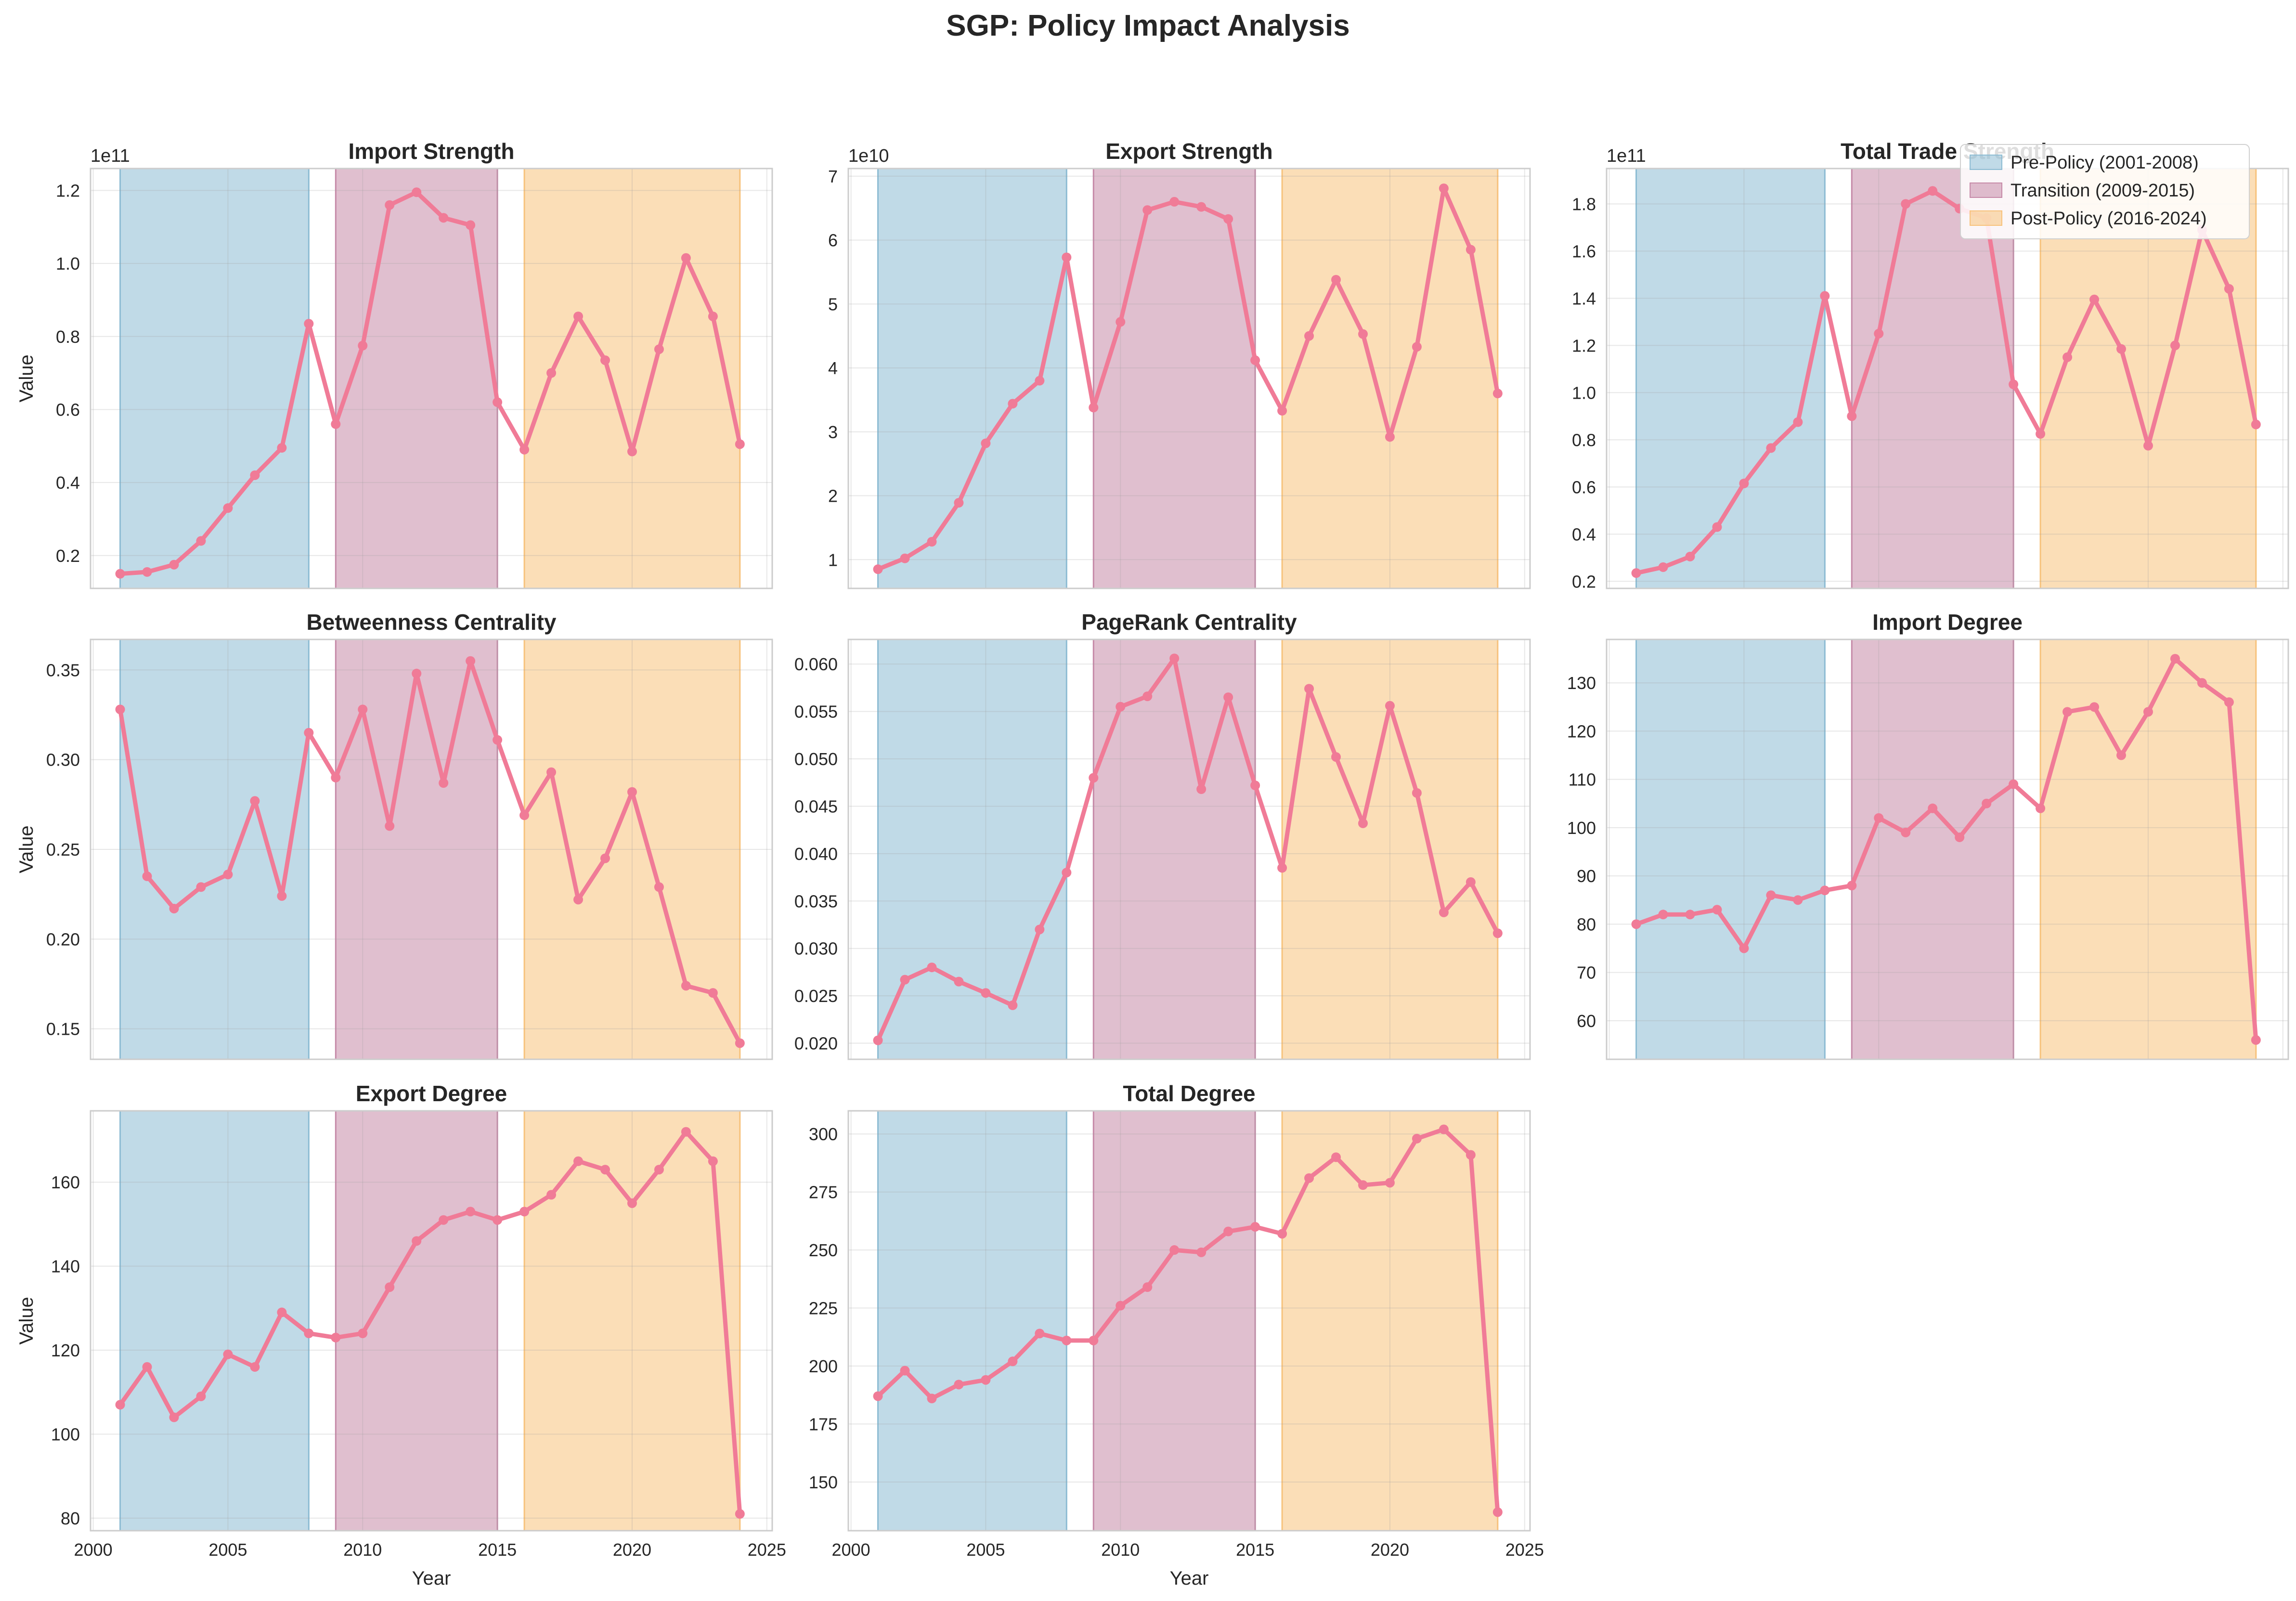 Image resolution: width=2296 pixels, height=1601 pixels. What do you see at coordinates (1587, 1021) in the screenshot?
I see `ytick-label: 60` at bounding box center [1587, 1021].